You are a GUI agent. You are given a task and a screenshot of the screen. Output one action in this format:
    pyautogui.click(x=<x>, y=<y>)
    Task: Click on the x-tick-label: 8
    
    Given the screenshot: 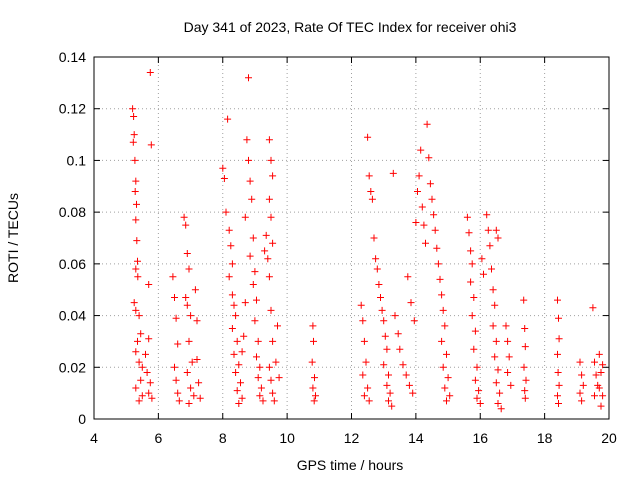 What is the action you would take?
    pyautogui.click(x=223, y=438)
    